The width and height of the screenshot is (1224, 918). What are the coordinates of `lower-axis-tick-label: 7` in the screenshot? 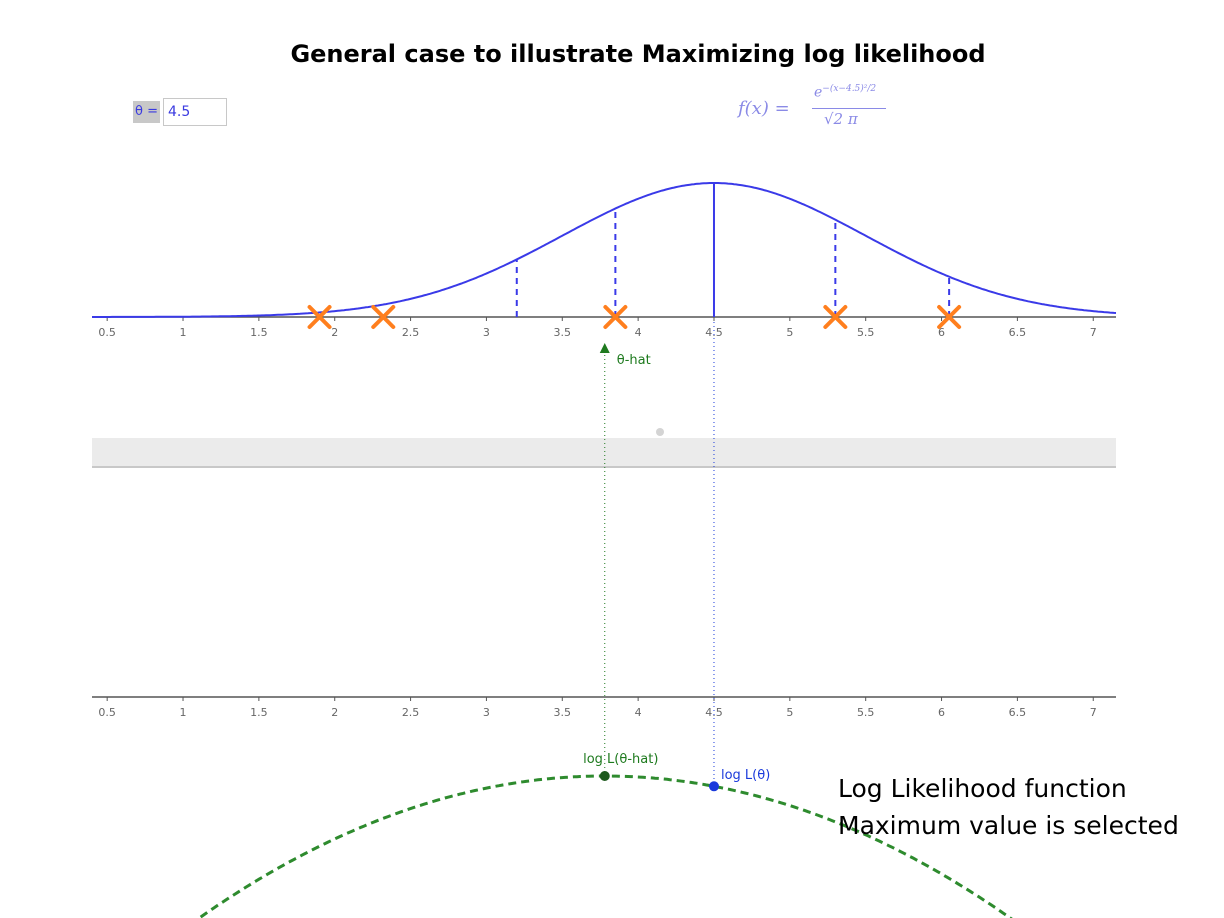 It's located at (1093, 712).